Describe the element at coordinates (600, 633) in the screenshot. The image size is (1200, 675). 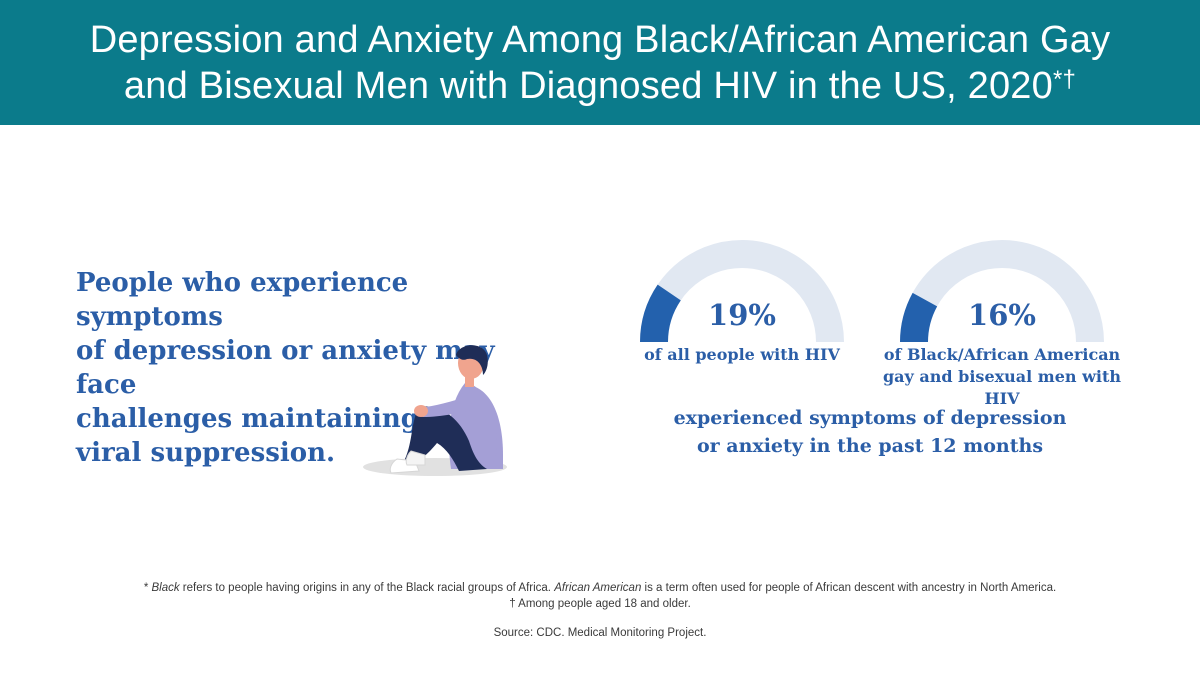
I see `source-citation: Source: CDC. Medical Monitoring Project.` at that location.